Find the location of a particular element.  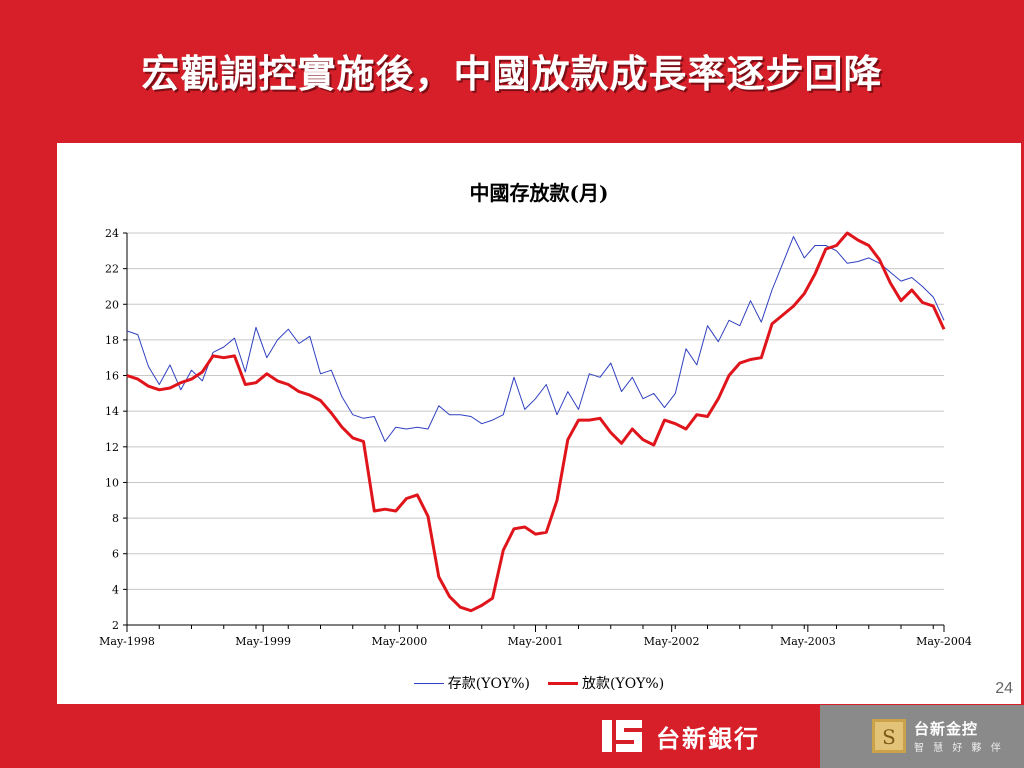

y-tick-label: 4 is located at coordinates (115, 589).